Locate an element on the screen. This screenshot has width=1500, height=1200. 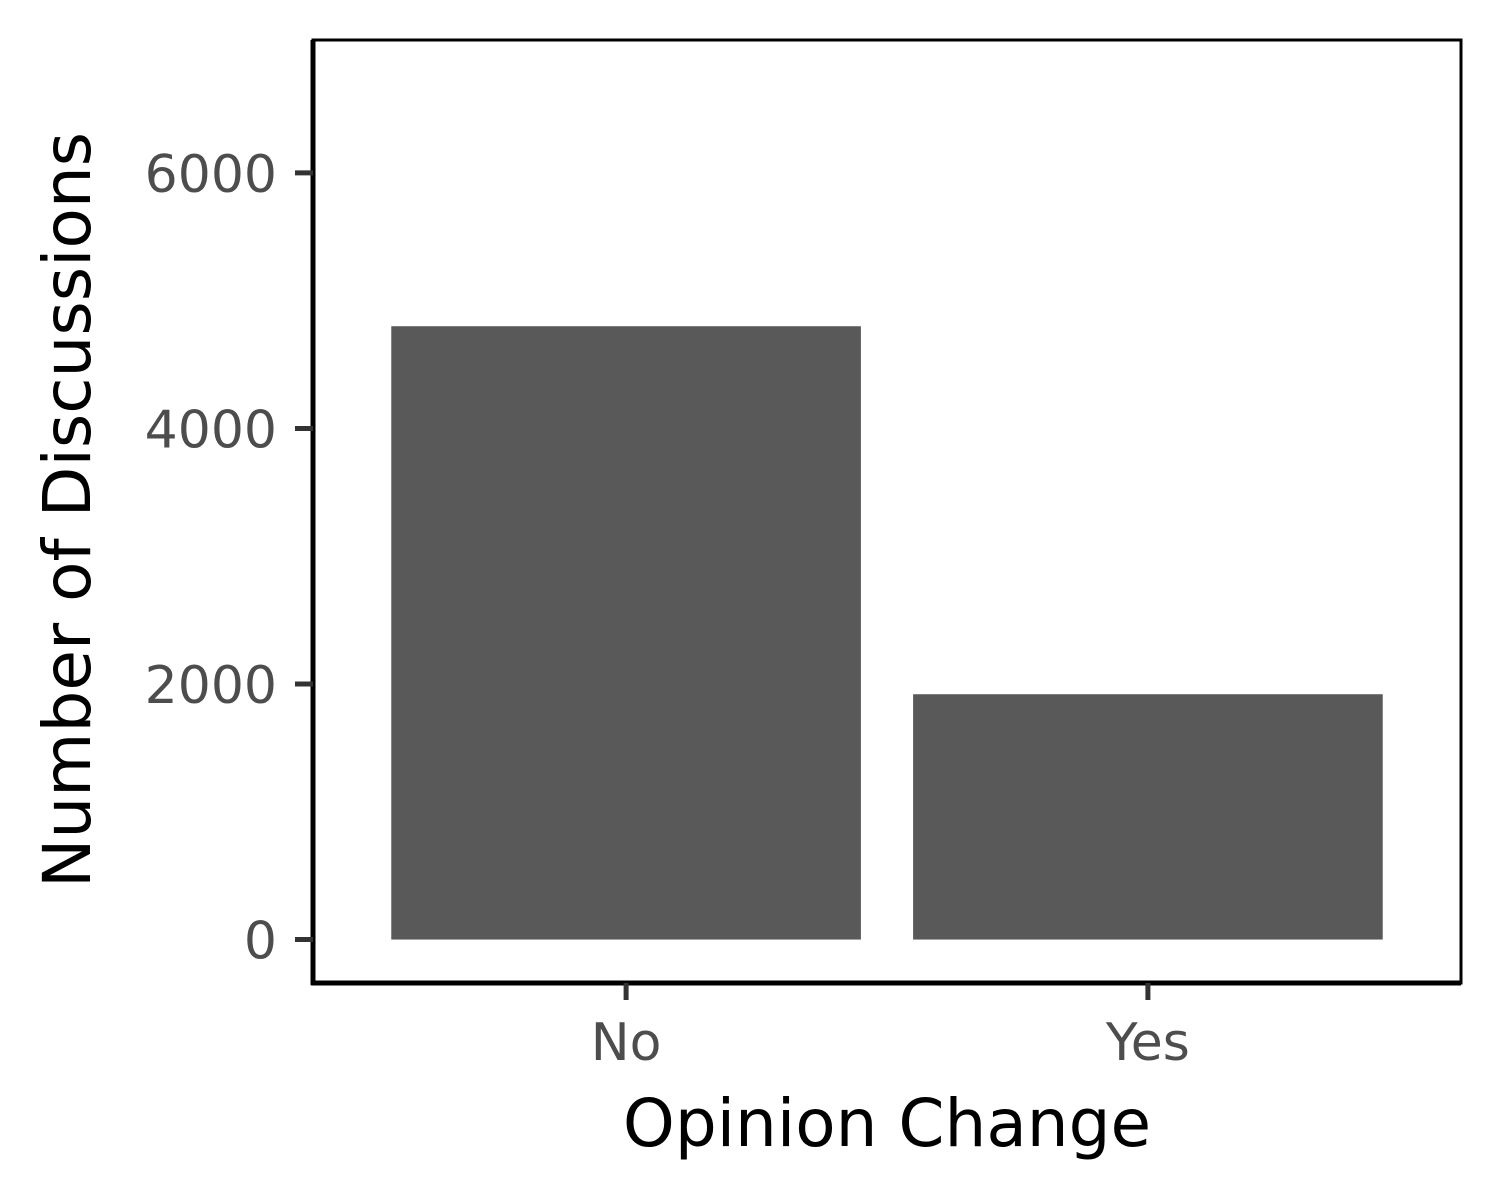
bar-yes is located at coordinates (1148, 817).